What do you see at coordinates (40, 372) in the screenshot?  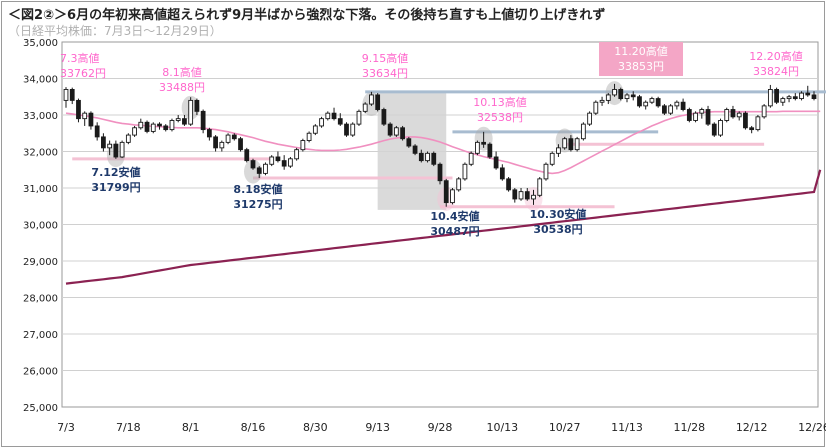 I see `y-tick-label: 26,000` at bounding box center [40, 372].